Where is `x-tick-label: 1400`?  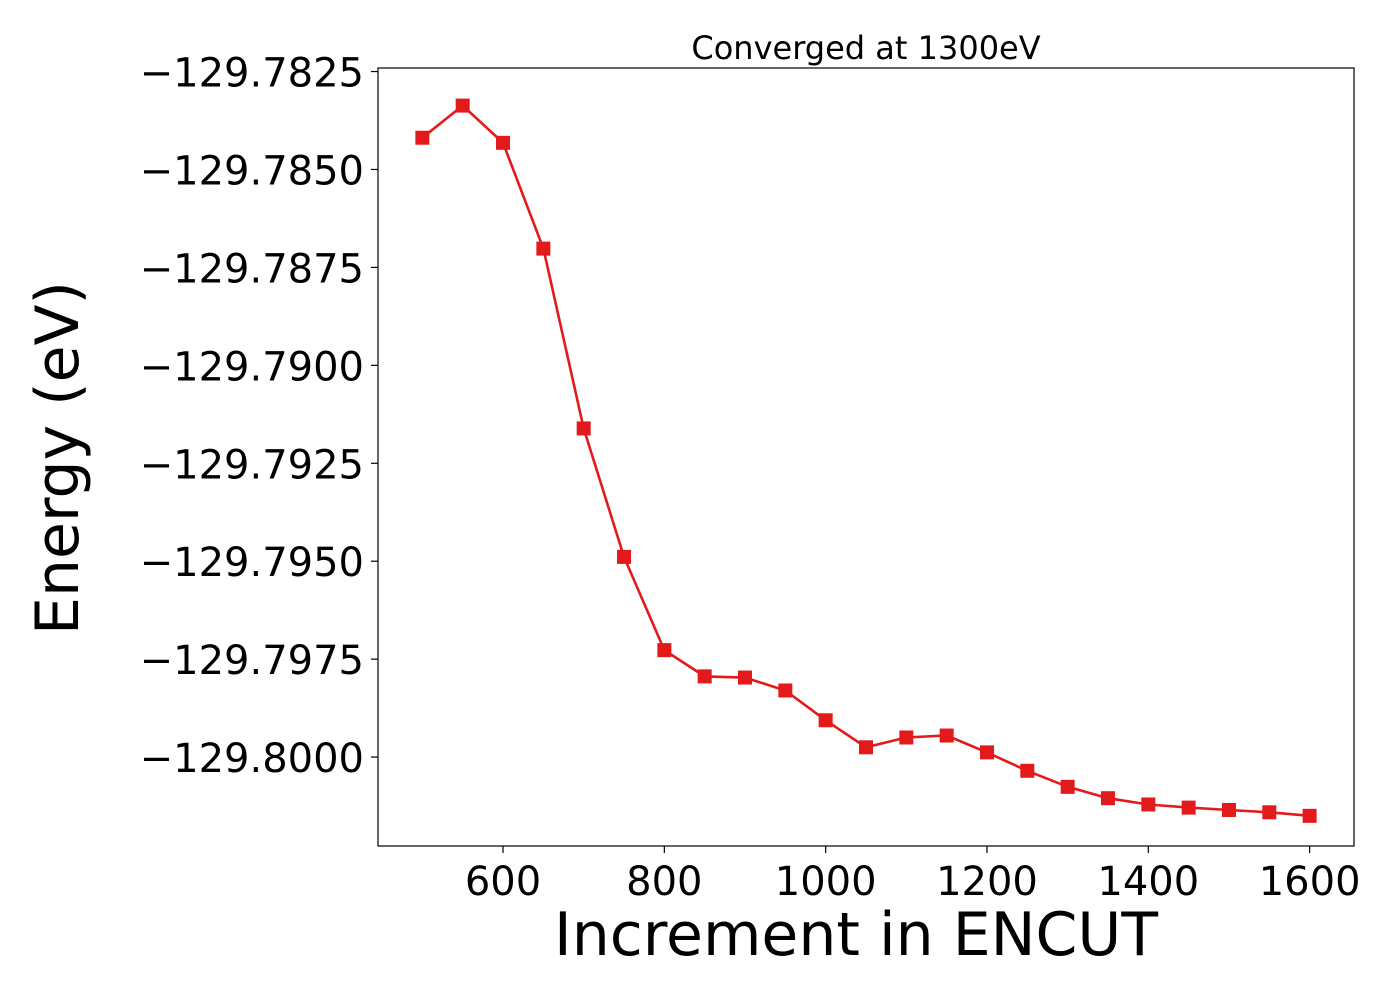
x-tick-label: 1400 is located at coordinates (1148, 882).